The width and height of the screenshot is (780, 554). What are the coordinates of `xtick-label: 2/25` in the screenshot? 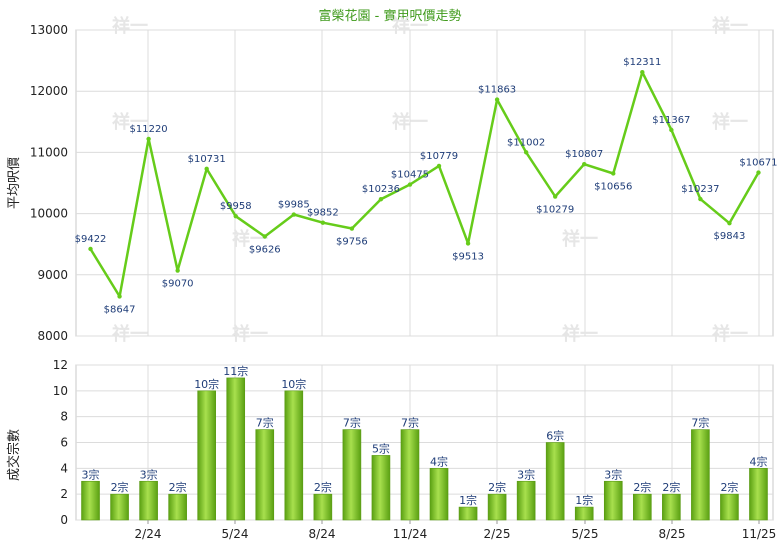 It's located at (497, 534).